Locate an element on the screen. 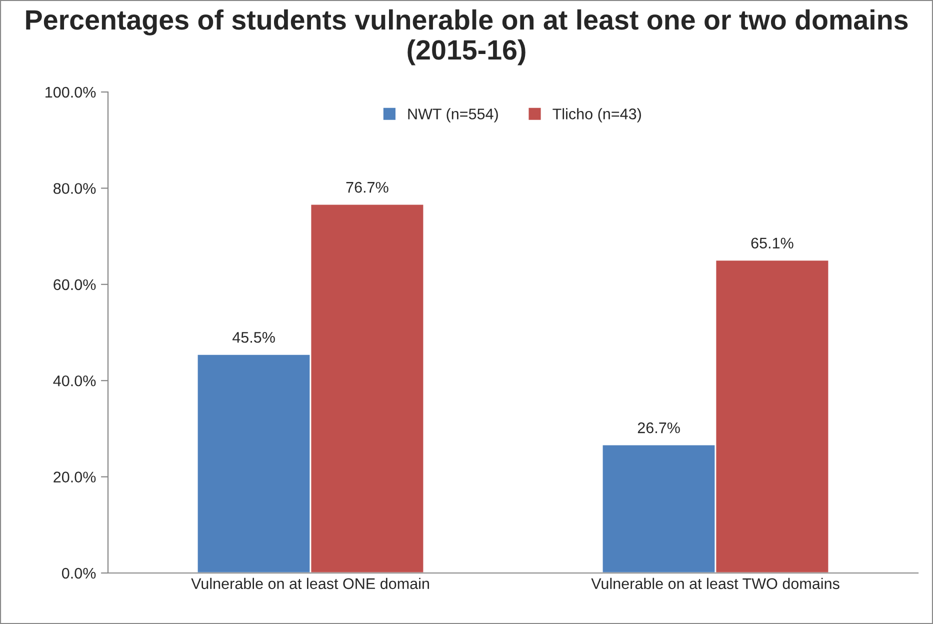  data-label: 45.5% is located at coordinates (253, 337).